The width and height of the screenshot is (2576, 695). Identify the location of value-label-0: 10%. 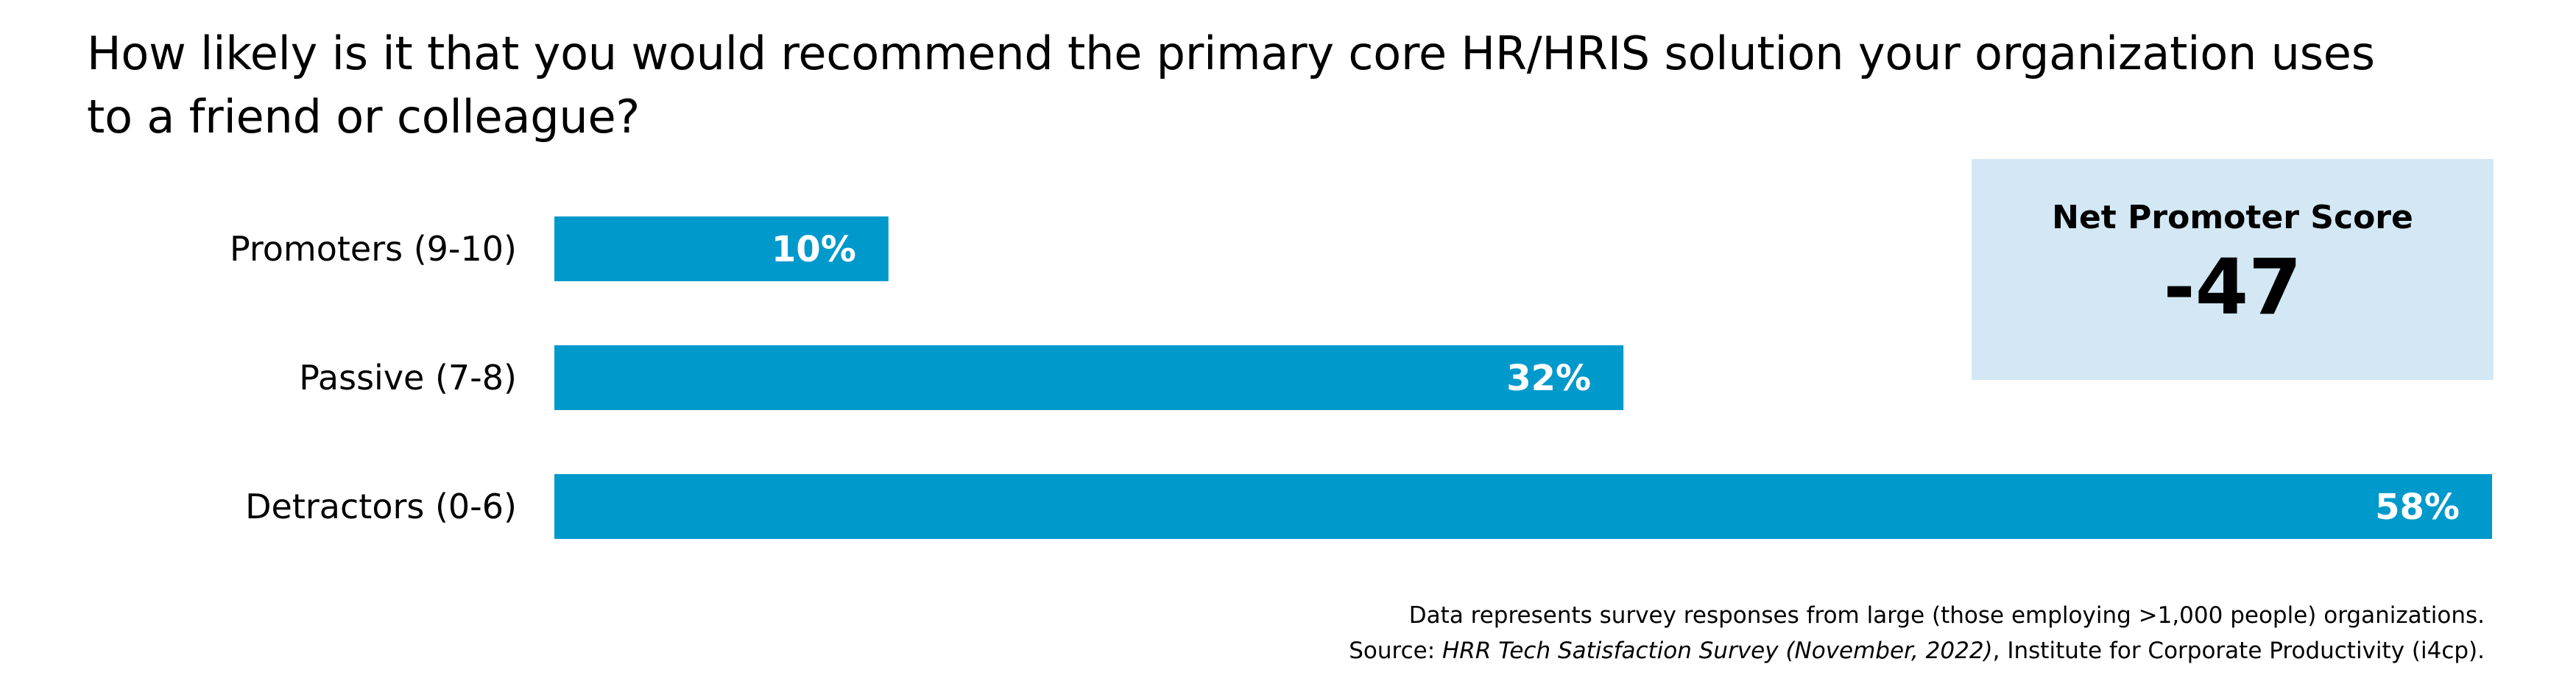
(814, 249).